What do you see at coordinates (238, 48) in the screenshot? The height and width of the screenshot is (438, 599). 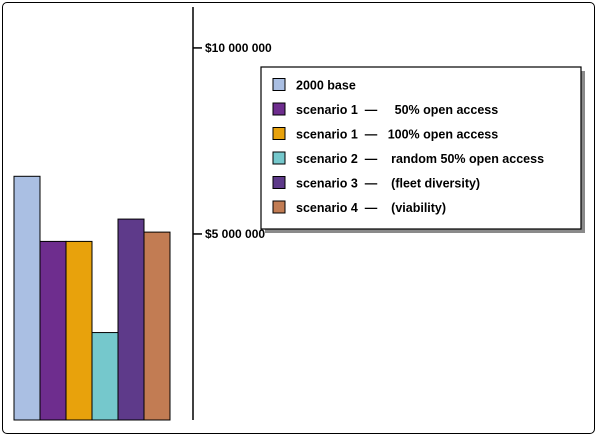 I see `y-tick-label-1: $10 000 000` at bounding box center [238, 48].